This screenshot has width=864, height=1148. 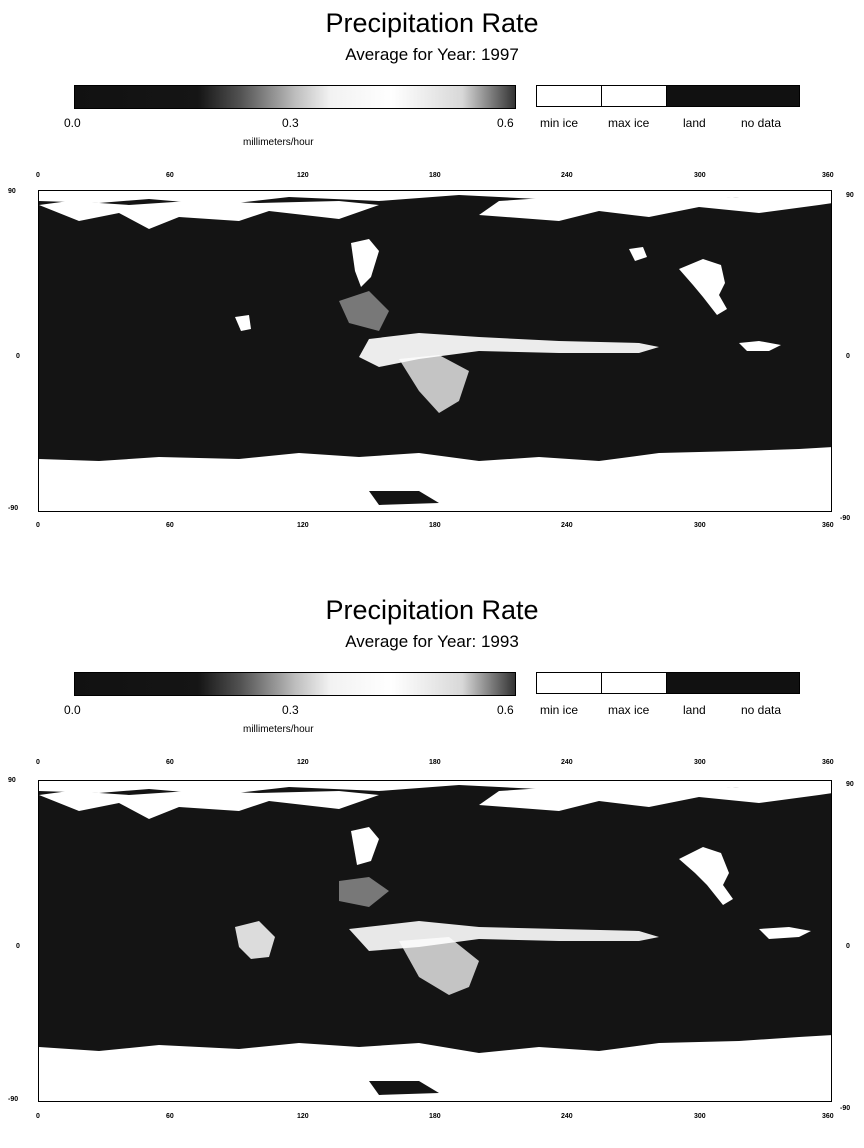 What do you see at coordinates (432, 54) in the screenshot?
I see `map-subtitle: Average for Year: 1997` at bounding box center [432, 54].